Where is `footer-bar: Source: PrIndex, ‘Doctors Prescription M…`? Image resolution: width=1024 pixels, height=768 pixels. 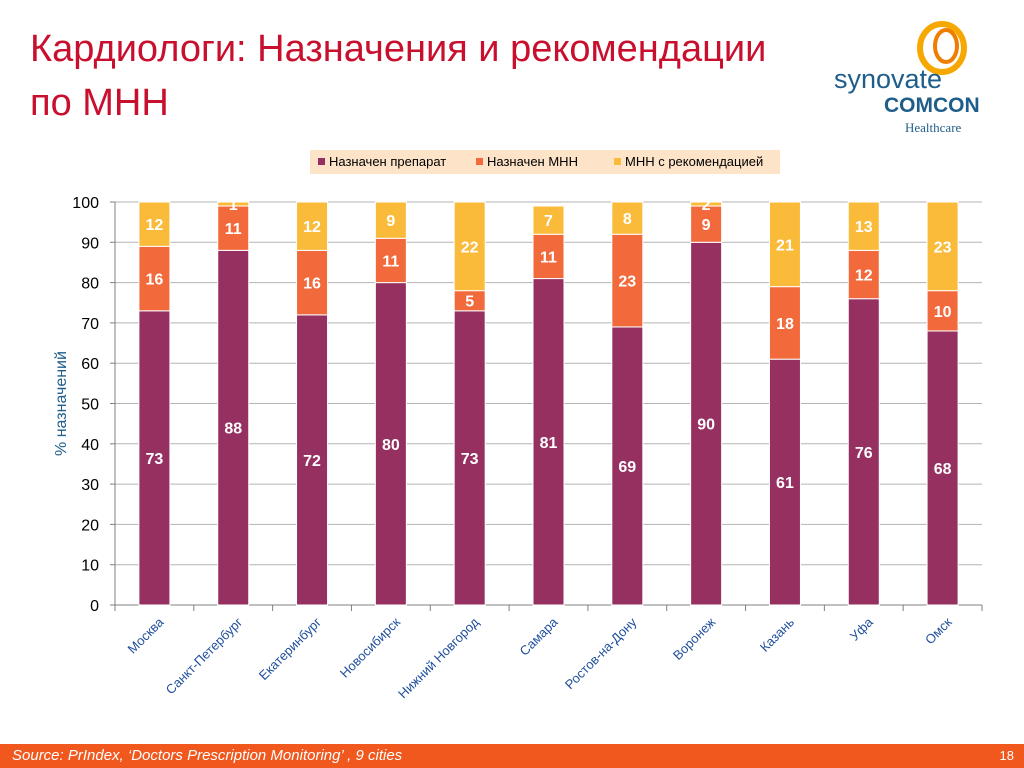 footer-bar: Source: PrIndex, ‘Doctors Prescription M… is located at coordinates (512, 756).